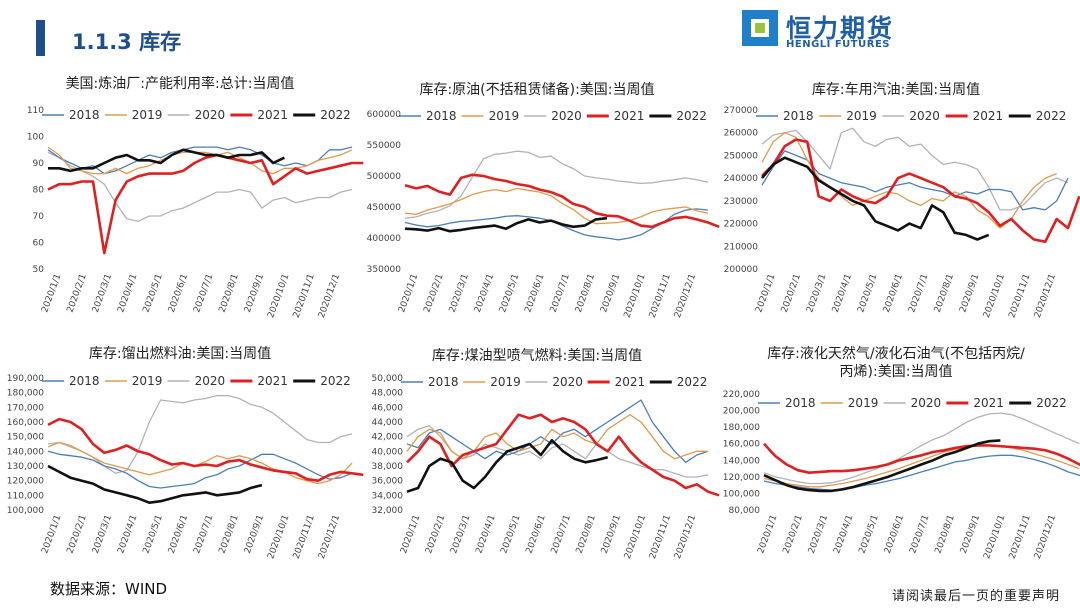  What do you see at coordinates (484, 293) in the screenshot?
I see `x-tick-label: 2020/4/1` at bounding box center [484, 293].